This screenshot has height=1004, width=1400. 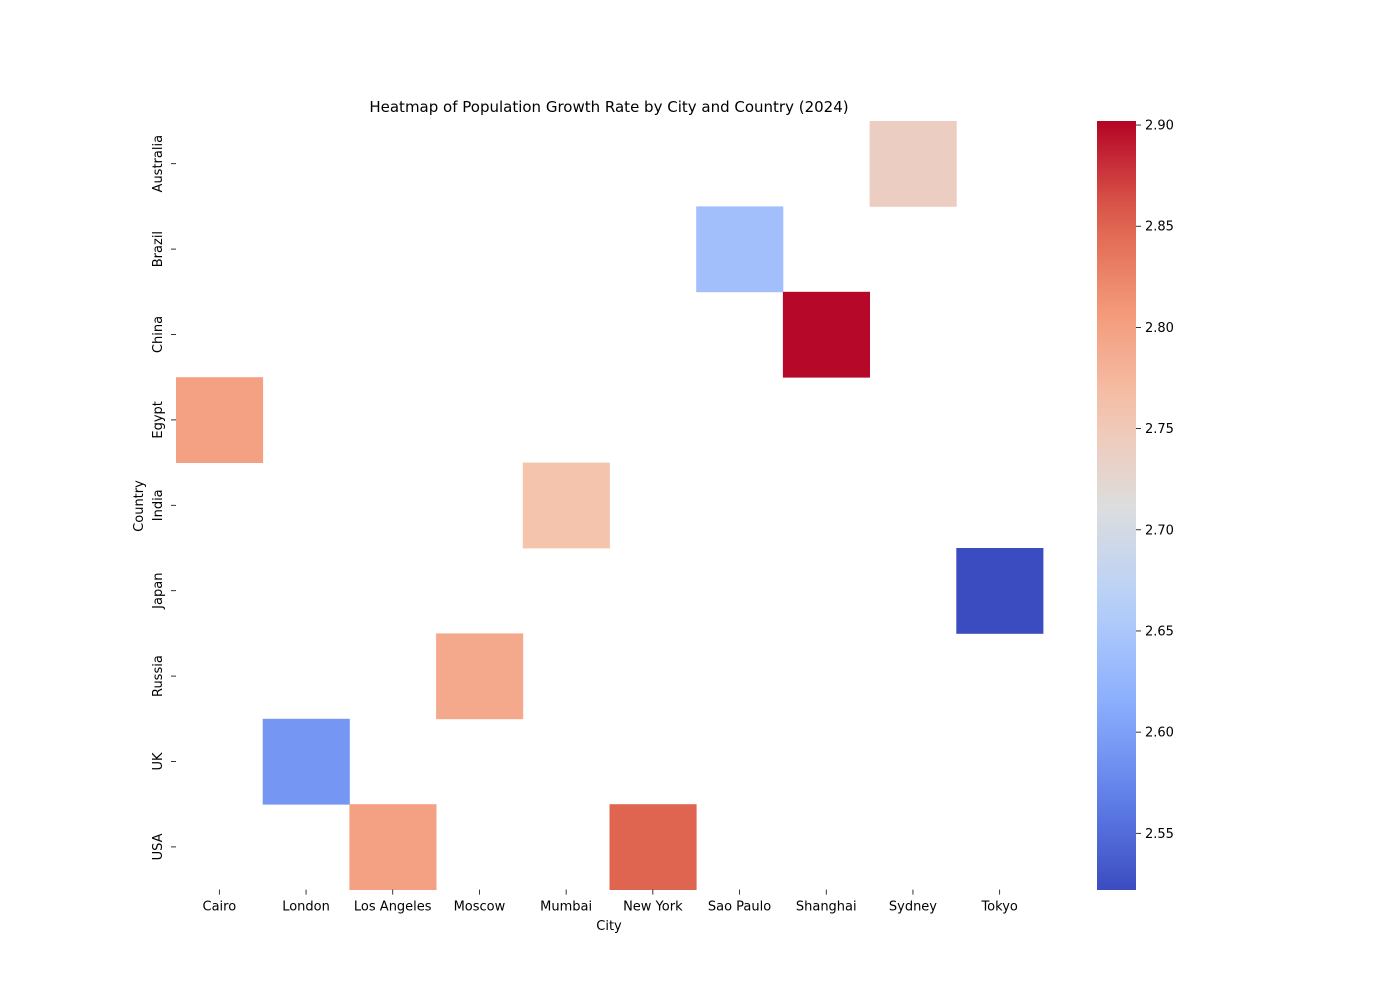 What do you see at coordinates (1159, 328) in the screenshot?
I see `colorbar-tick-label-5: 2.80` at bounding box center [1159, 328].